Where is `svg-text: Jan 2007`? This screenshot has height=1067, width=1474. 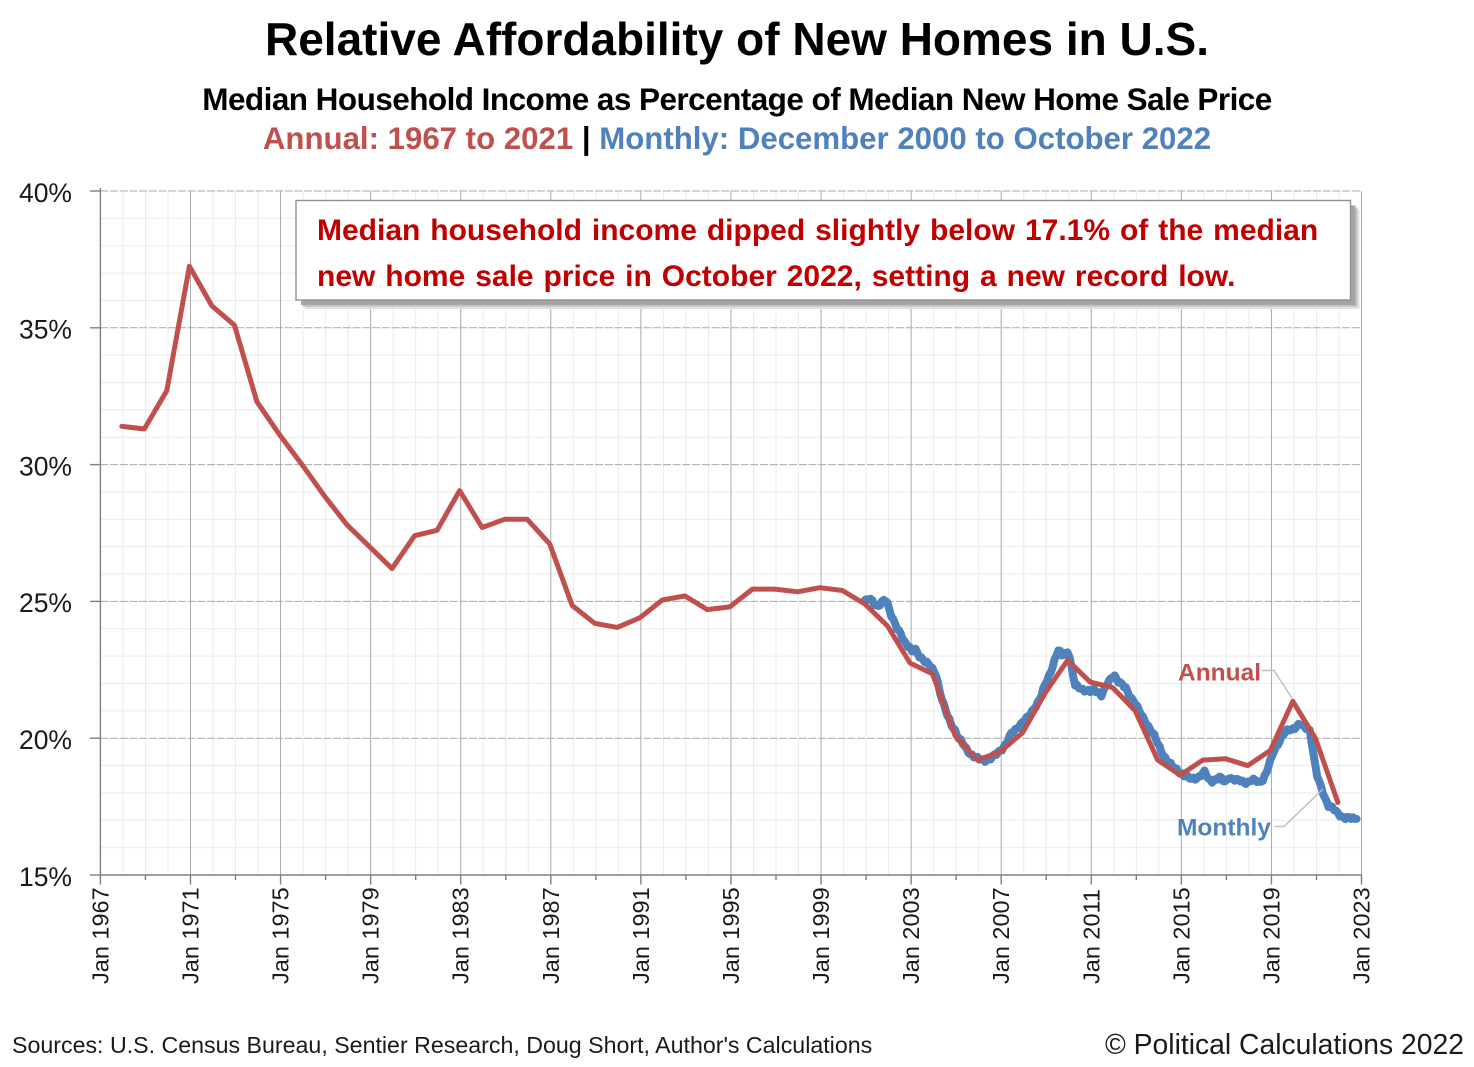
svg-text: Jan 2007 is located at coordinates (1001, 935).